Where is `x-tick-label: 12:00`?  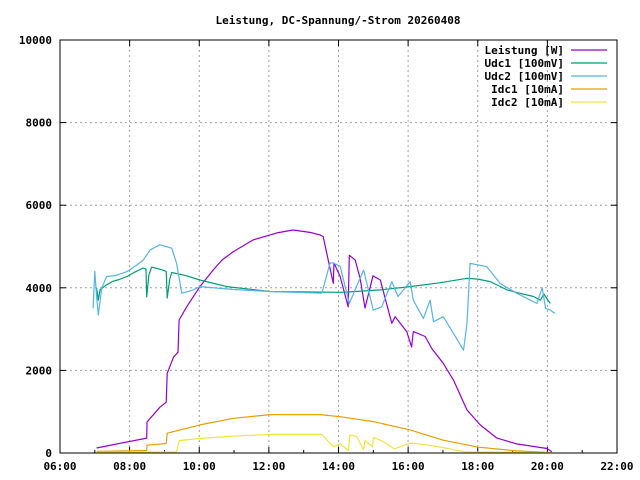
x-tick-label: 12:00 is located at coordinates (268, 466).